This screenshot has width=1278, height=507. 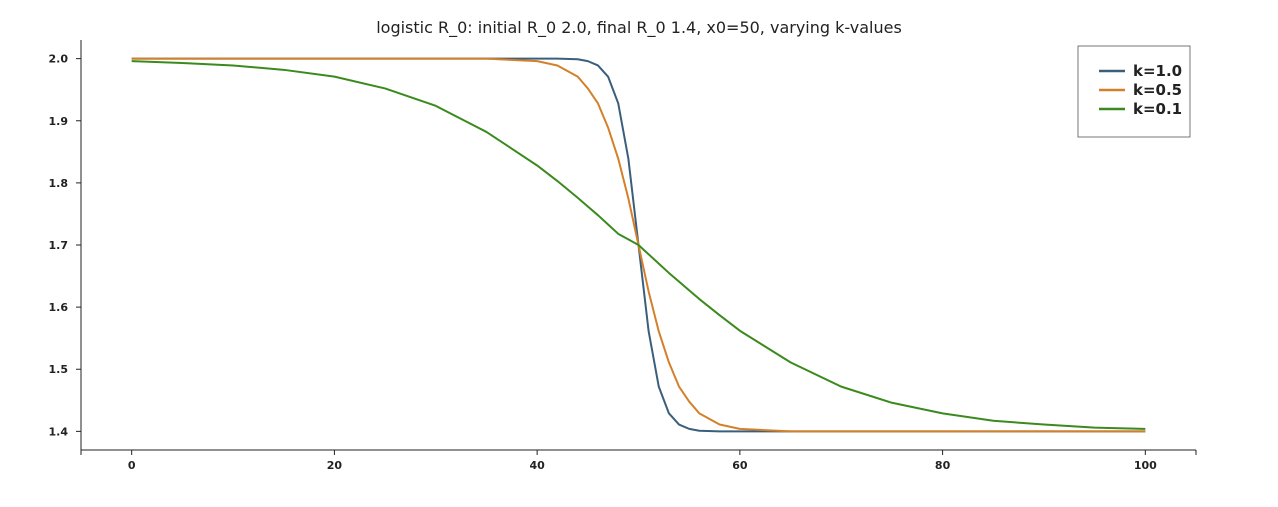 I want to click on x-tick-label: 80, so click(x=943, y=465).